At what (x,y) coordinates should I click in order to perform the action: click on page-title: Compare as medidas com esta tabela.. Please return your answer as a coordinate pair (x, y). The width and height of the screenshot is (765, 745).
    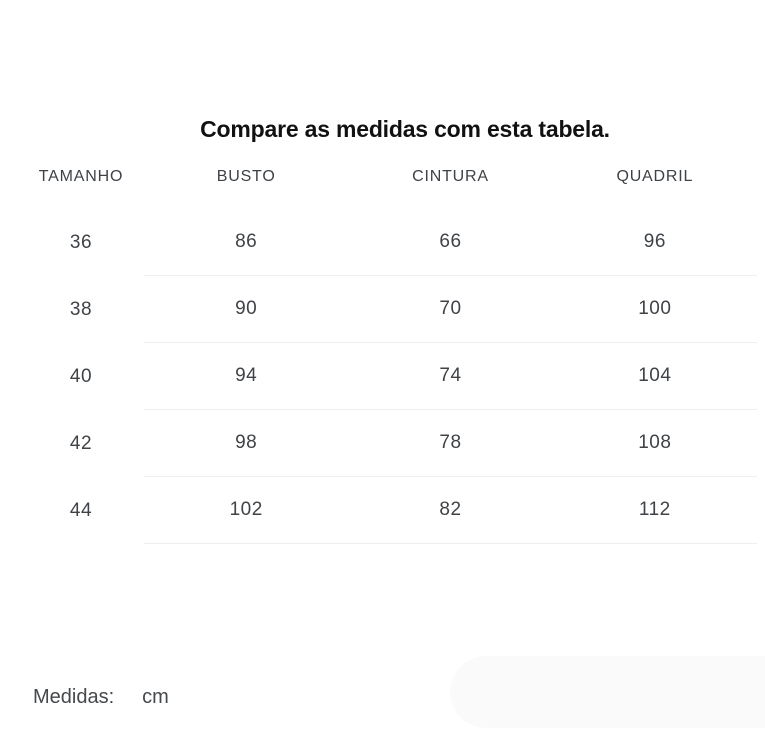
    Looking at the image, I should click on (405, 129).